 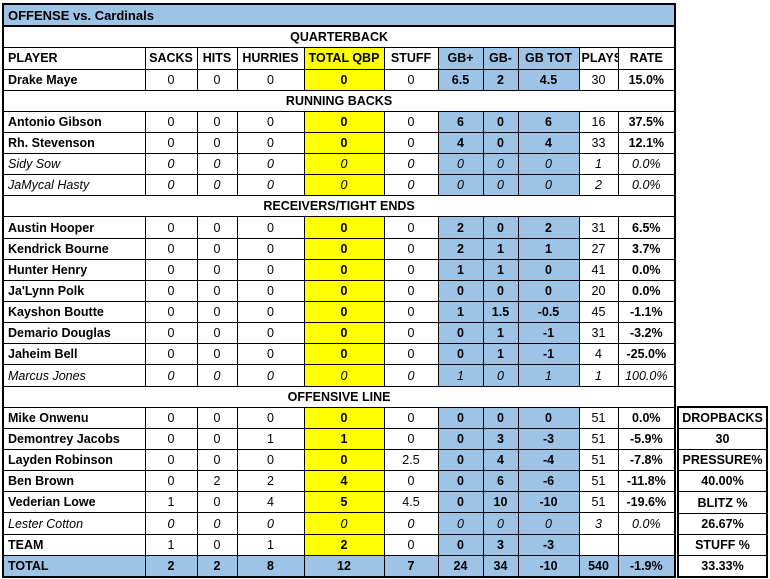 I want to click on stat-cell: 10, so click(x=500, y=502).